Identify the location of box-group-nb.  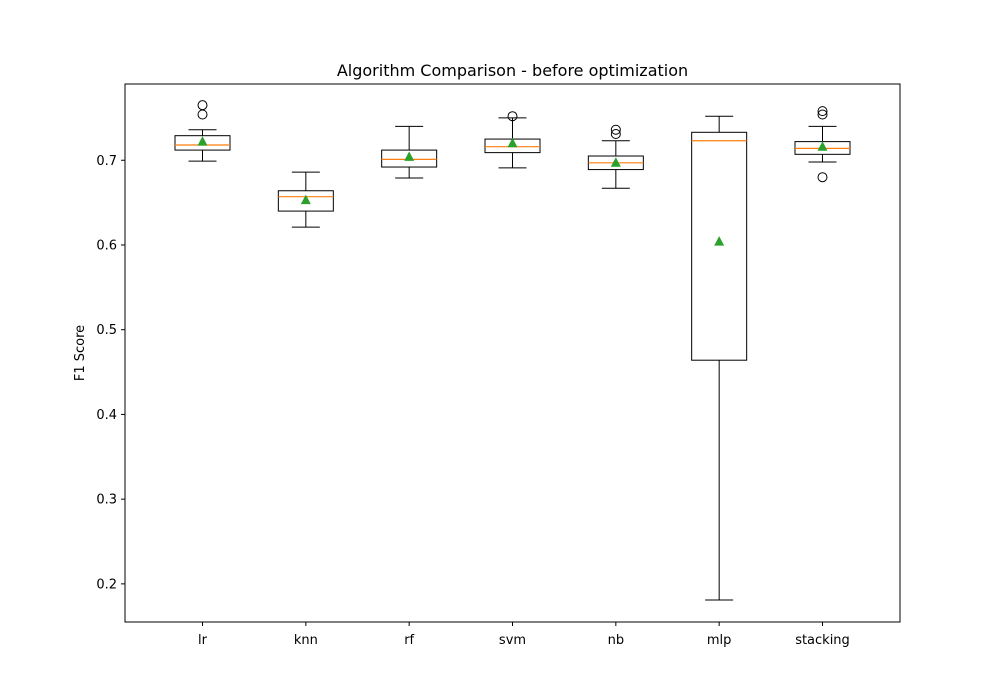
(615, 156).